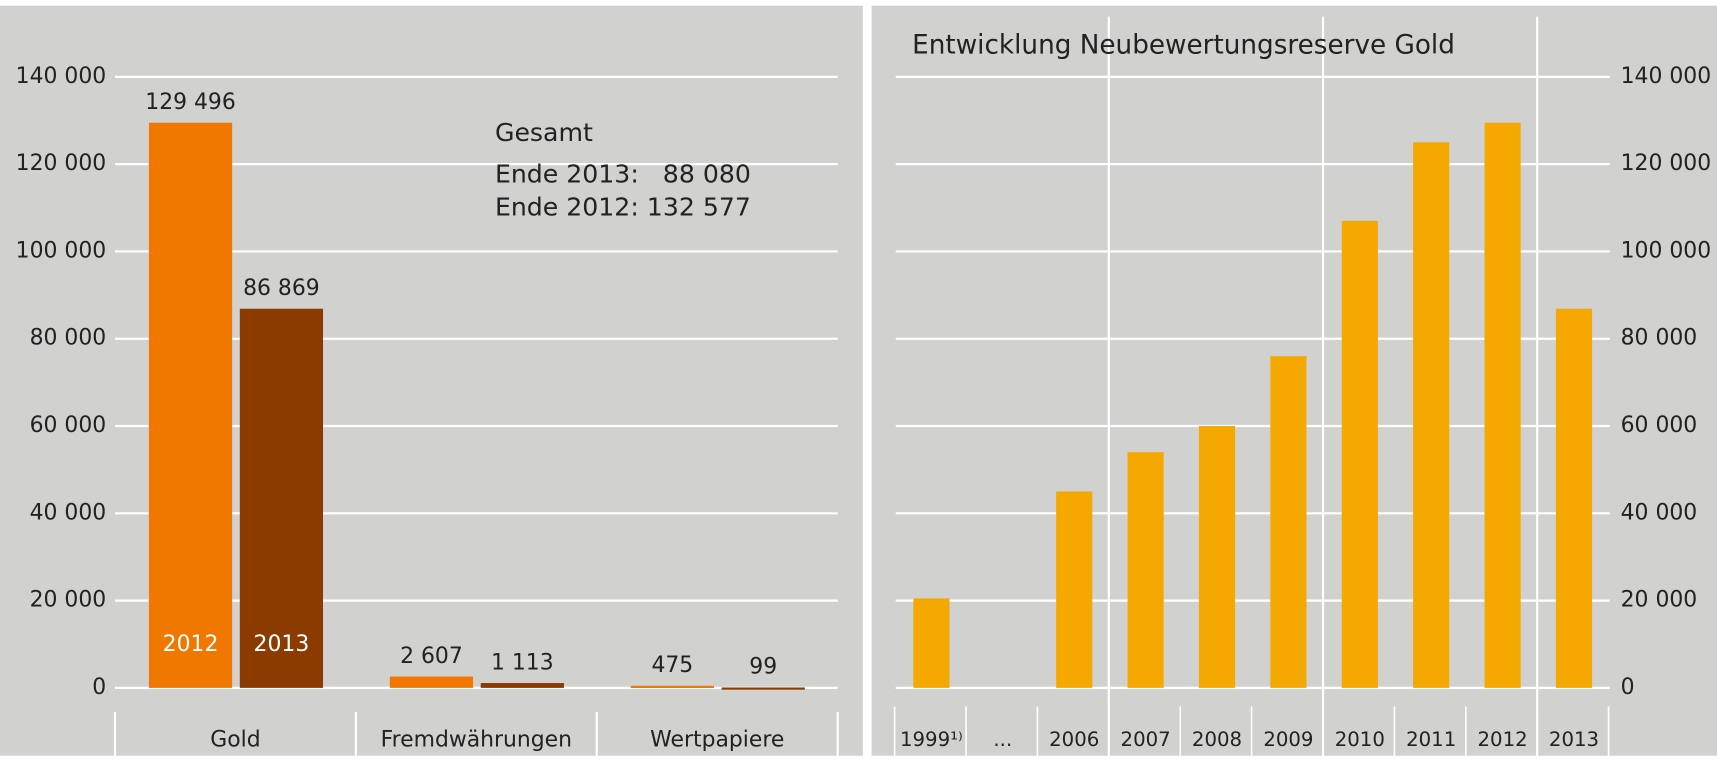  I want to click on x-tick-label: Fremdwährungen, so click(476, 739).